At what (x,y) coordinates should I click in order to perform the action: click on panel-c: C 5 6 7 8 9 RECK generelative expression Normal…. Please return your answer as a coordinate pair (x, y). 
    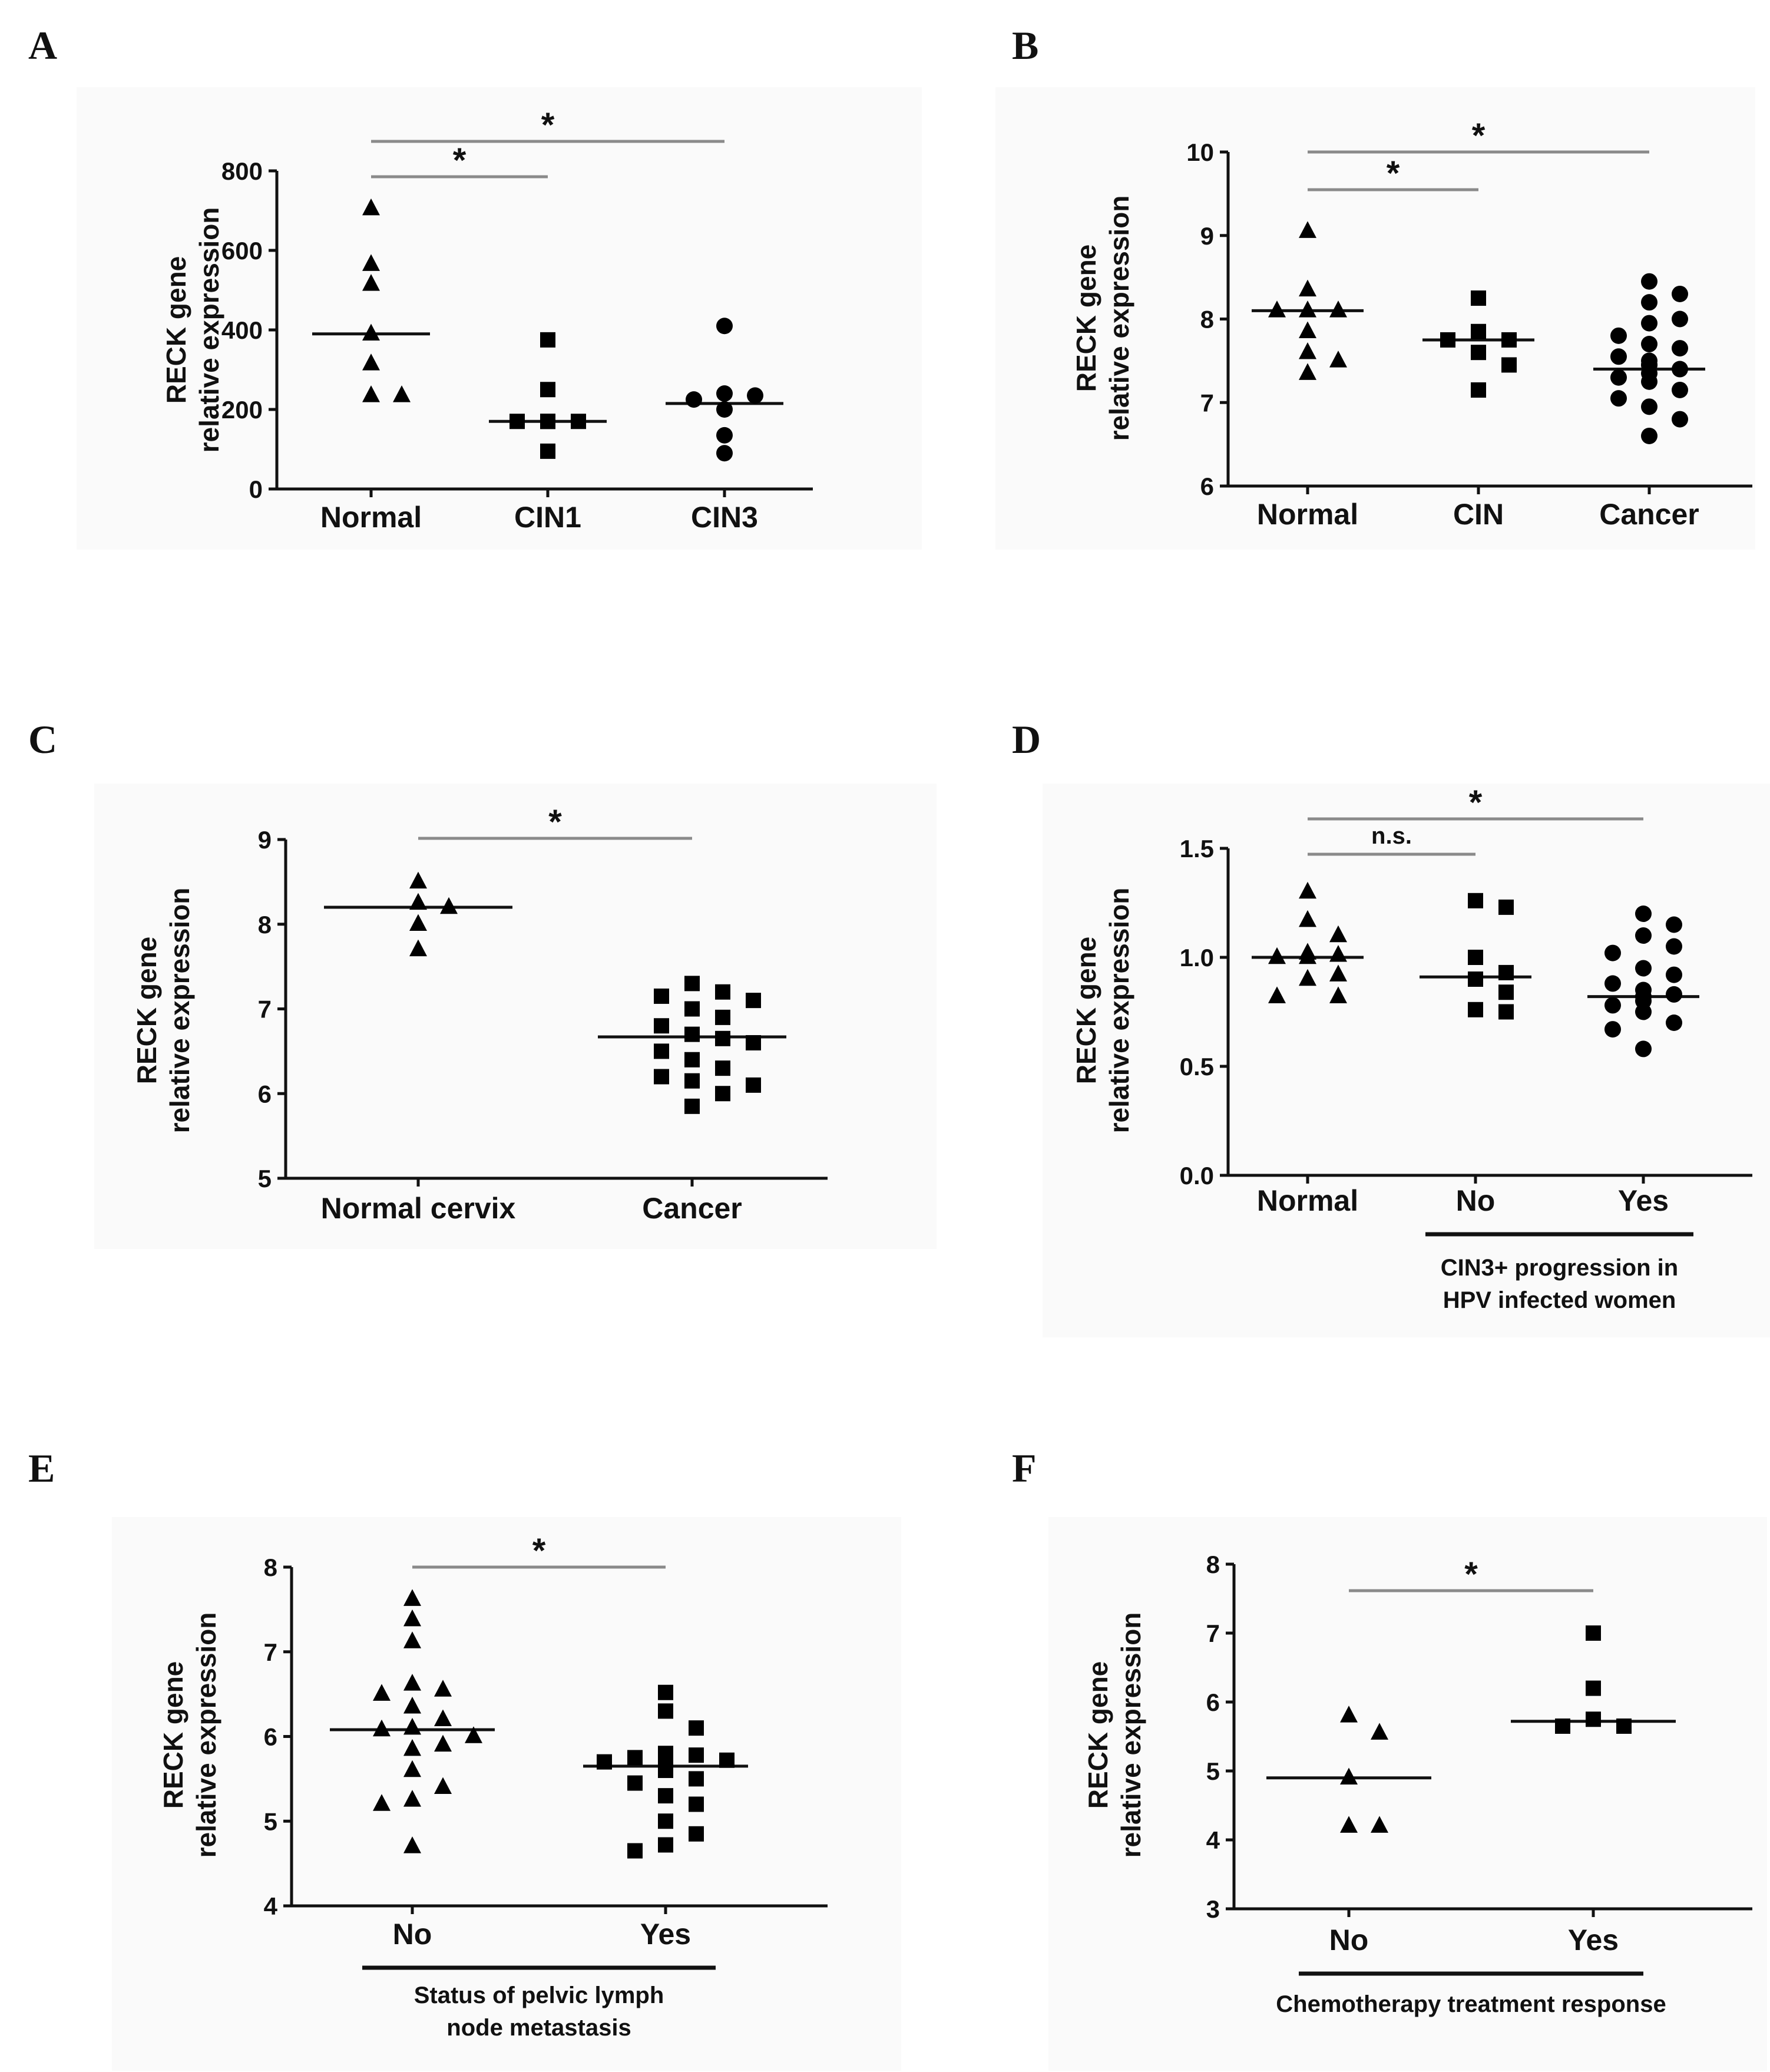
    Looking at the image, I should click on (482, 983).